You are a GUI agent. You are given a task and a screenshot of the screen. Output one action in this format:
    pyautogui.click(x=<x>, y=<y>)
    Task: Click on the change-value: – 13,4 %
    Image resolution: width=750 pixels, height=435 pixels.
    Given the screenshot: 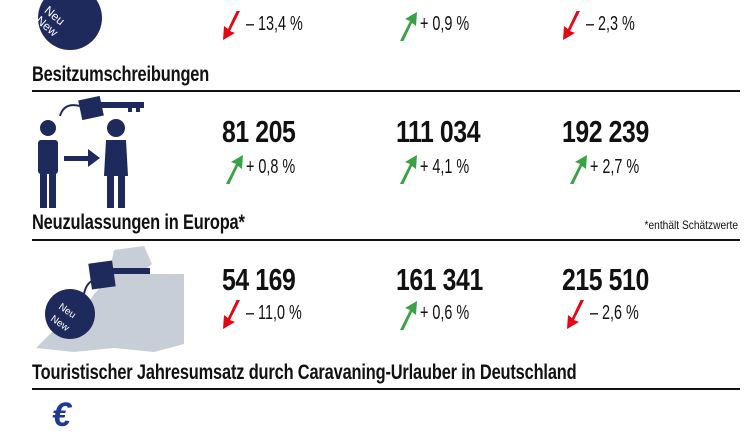 What is the action you would take?
    pyautogui.click(x=274, y=24)
    